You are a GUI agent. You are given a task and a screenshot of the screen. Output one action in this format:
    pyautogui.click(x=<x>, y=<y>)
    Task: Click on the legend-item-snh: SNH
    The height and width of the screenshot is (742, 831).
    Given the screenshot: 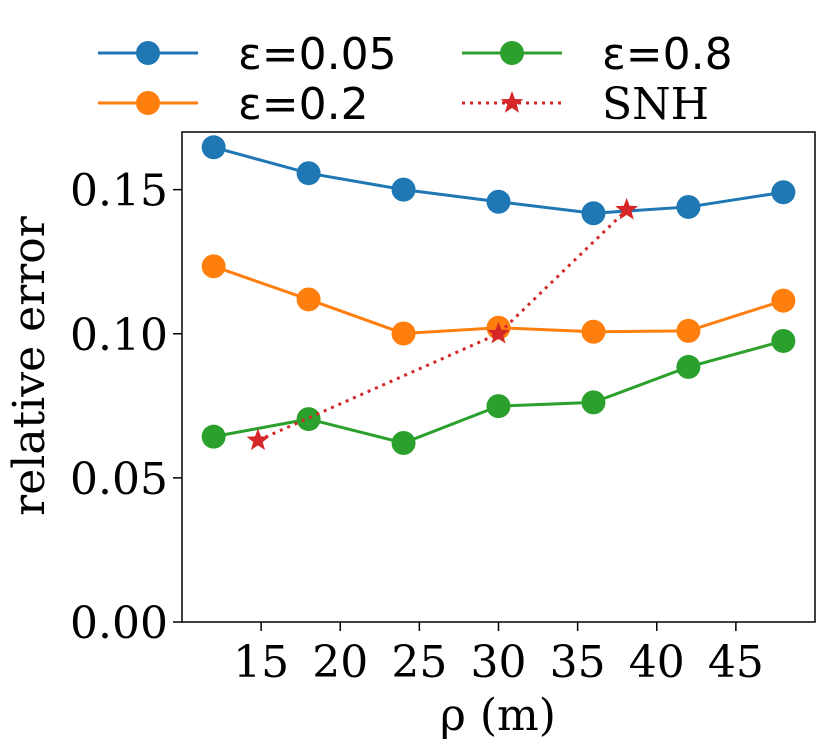 What is the action you would take?
    pyautogui.click(x=585, y=104)
    